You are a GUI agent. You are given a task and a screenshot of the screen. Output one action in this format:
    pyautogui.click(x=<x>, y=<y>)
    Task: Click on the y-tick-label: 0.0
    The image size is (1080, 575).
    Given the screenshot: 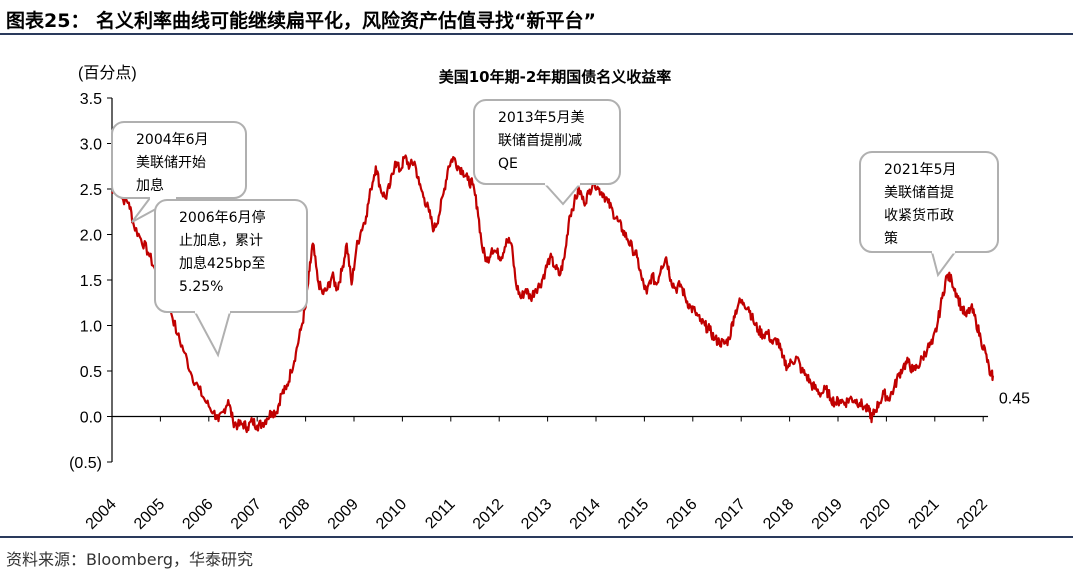 What is the action you would take?
    pyautogui.click(x=91, y=418)
    